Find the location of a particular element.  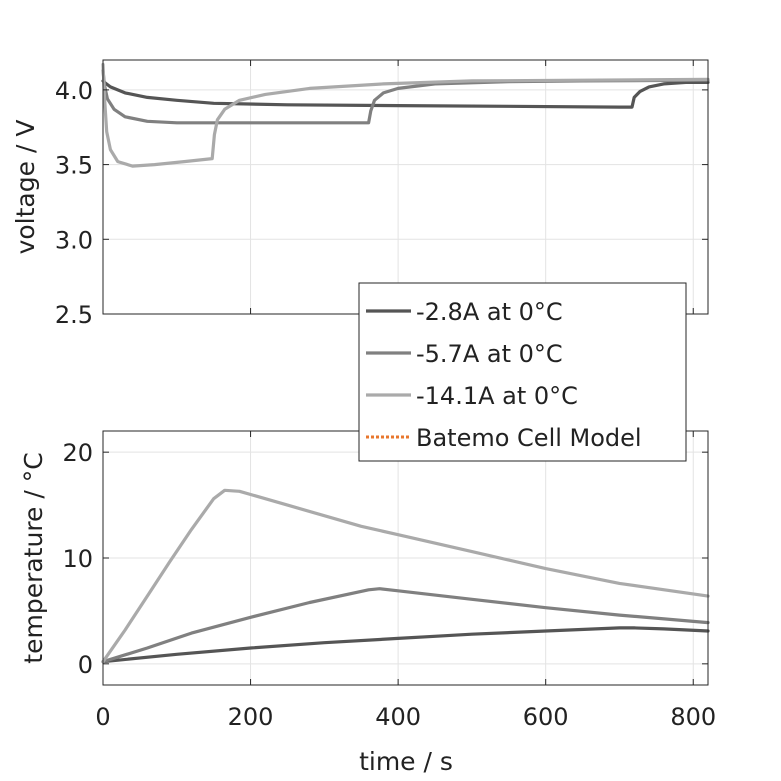

voltage-series-line-5-7a-at-0-c is located at coordinates (405, 96).